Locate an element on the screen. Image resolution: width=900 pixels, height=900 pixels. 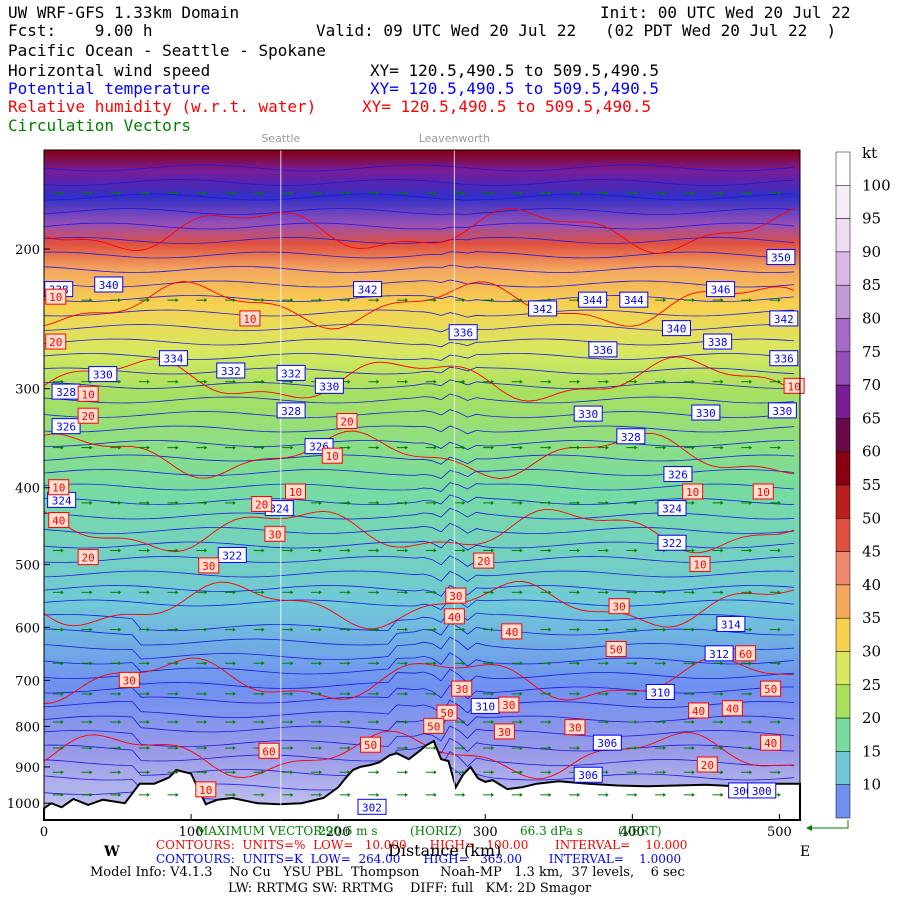
init-time: Init: 00 UTC Wed 20 Jul 22 is located at coordinates (725, 12).